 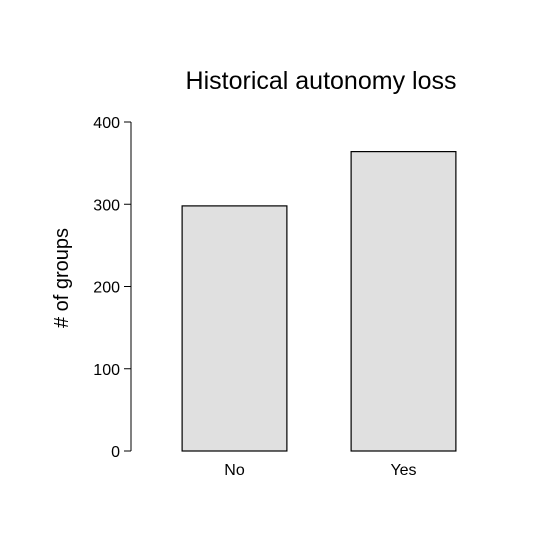 I want to click on y-tick-label: 200, so click(x=106, y=288).